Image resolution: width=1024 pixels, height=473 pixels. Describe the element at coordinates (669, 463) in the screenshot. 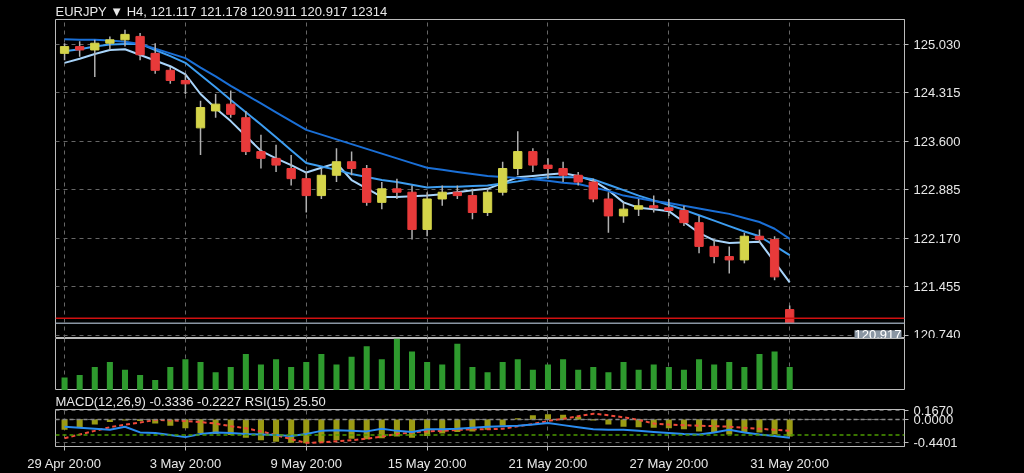

I see `x-tick-label: 27 May 20:00` at that location.